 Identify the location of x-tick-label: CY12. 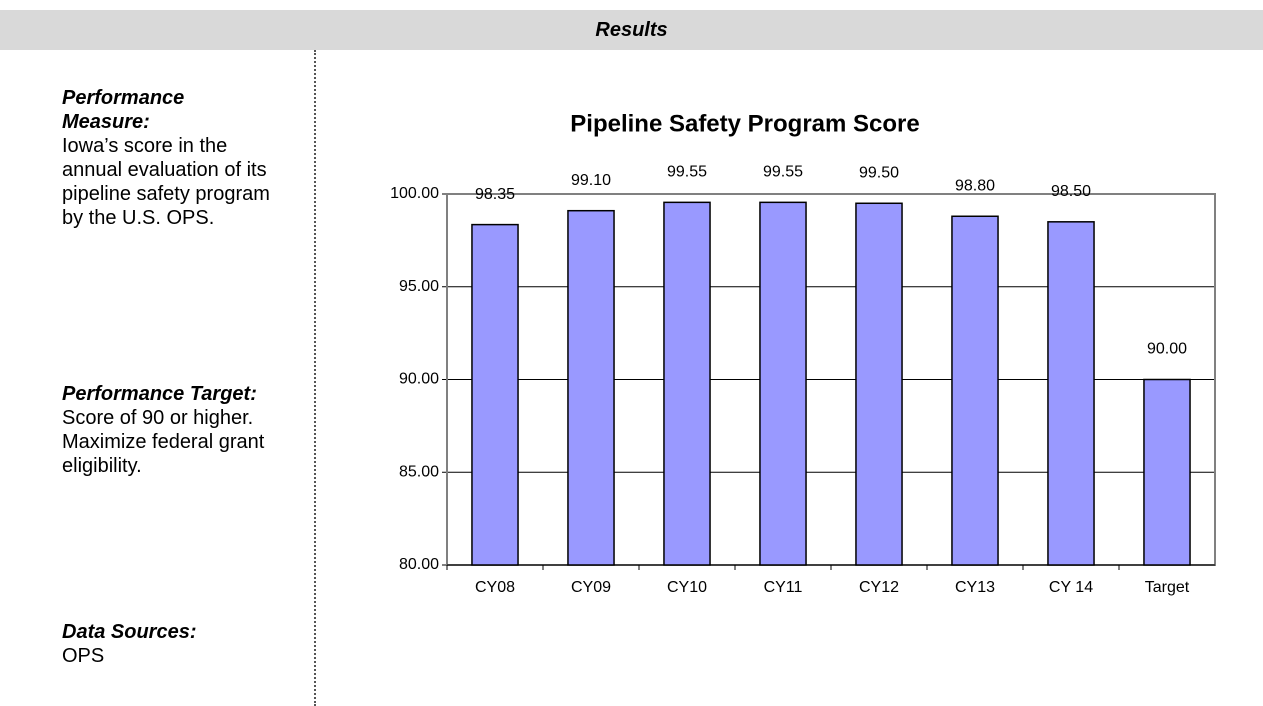
(879, 587).